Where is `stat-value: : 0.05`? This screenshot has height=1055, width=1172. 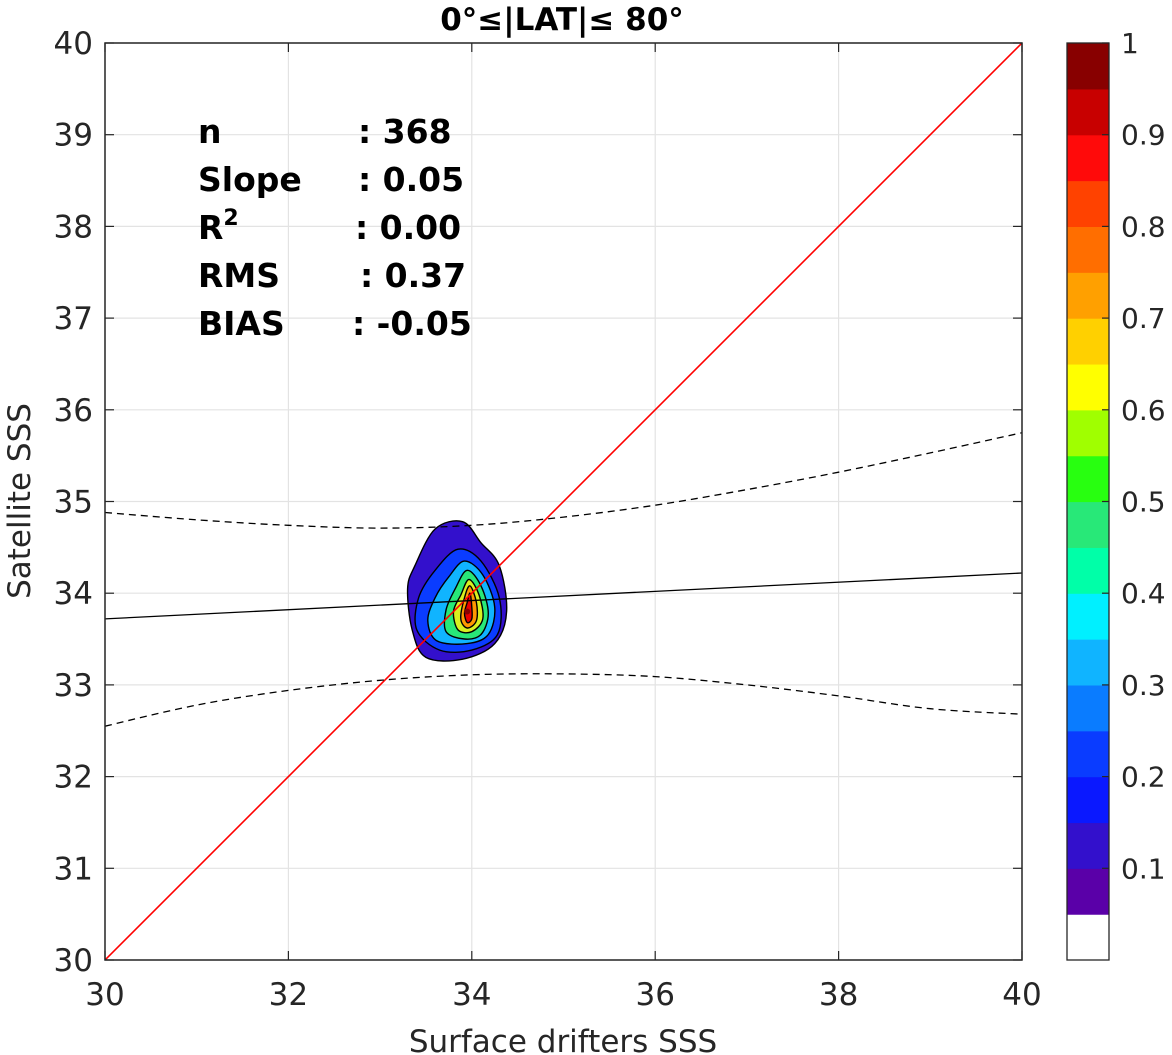
stat-value: : 0.05 is located at coordinates (411, 179).